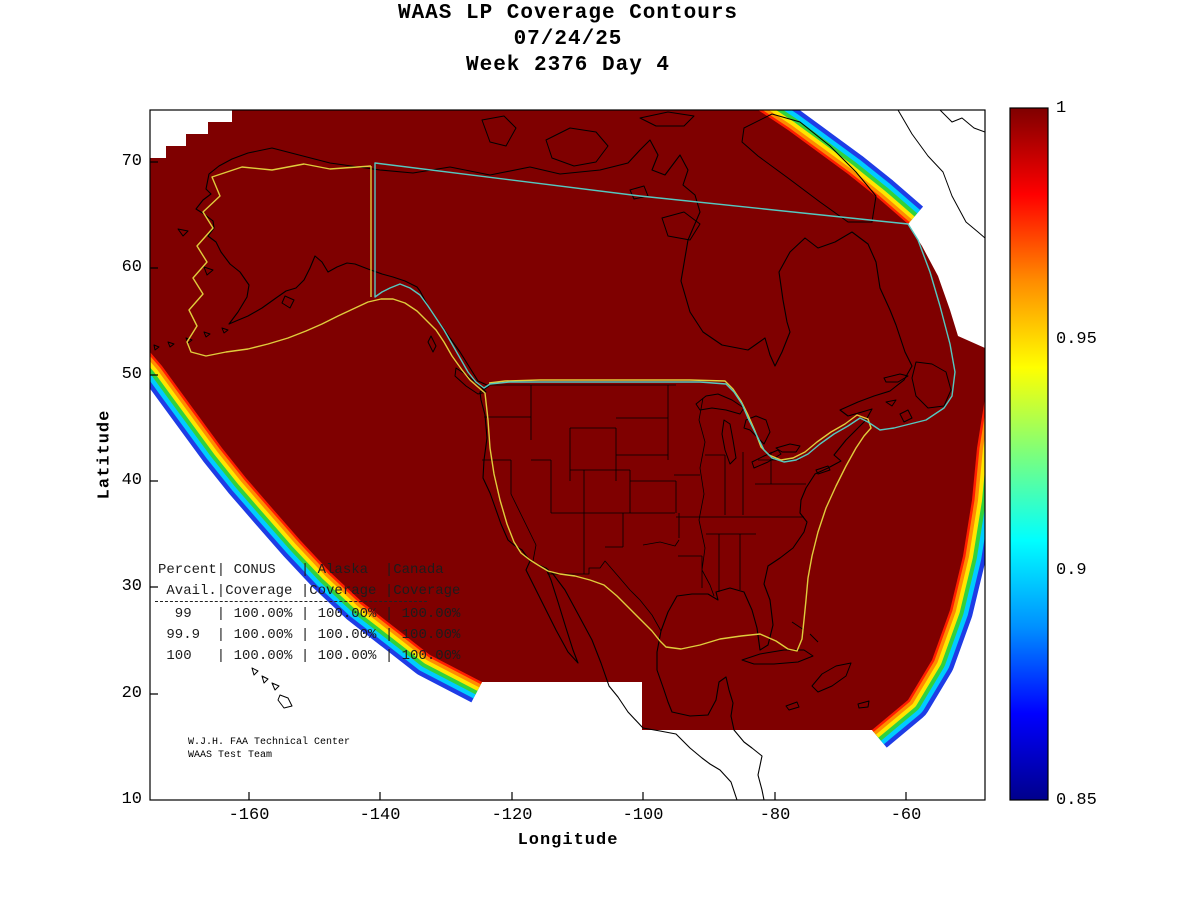  Describe the element at coordinates (568, 840) in the screenshot. I see `x-axis-label: Longitude` at that location.